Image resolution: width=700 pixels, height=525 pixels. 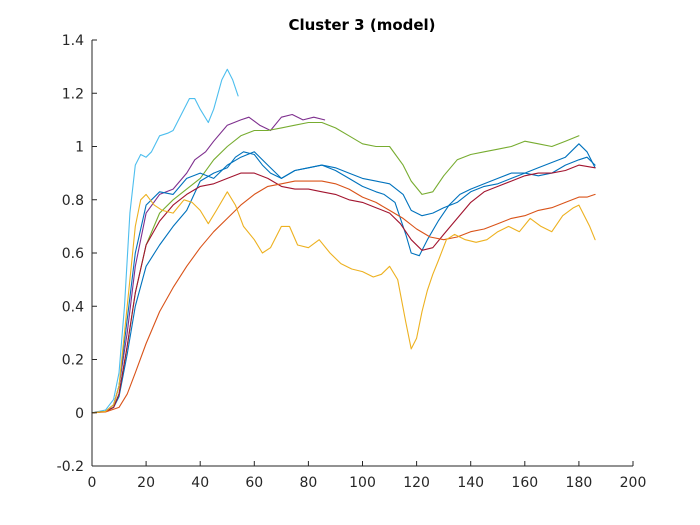 What do you see at coordinates (416, 483) in the screenshot?
I see `x-tick-label: 120` at bounding box center [416, 483].